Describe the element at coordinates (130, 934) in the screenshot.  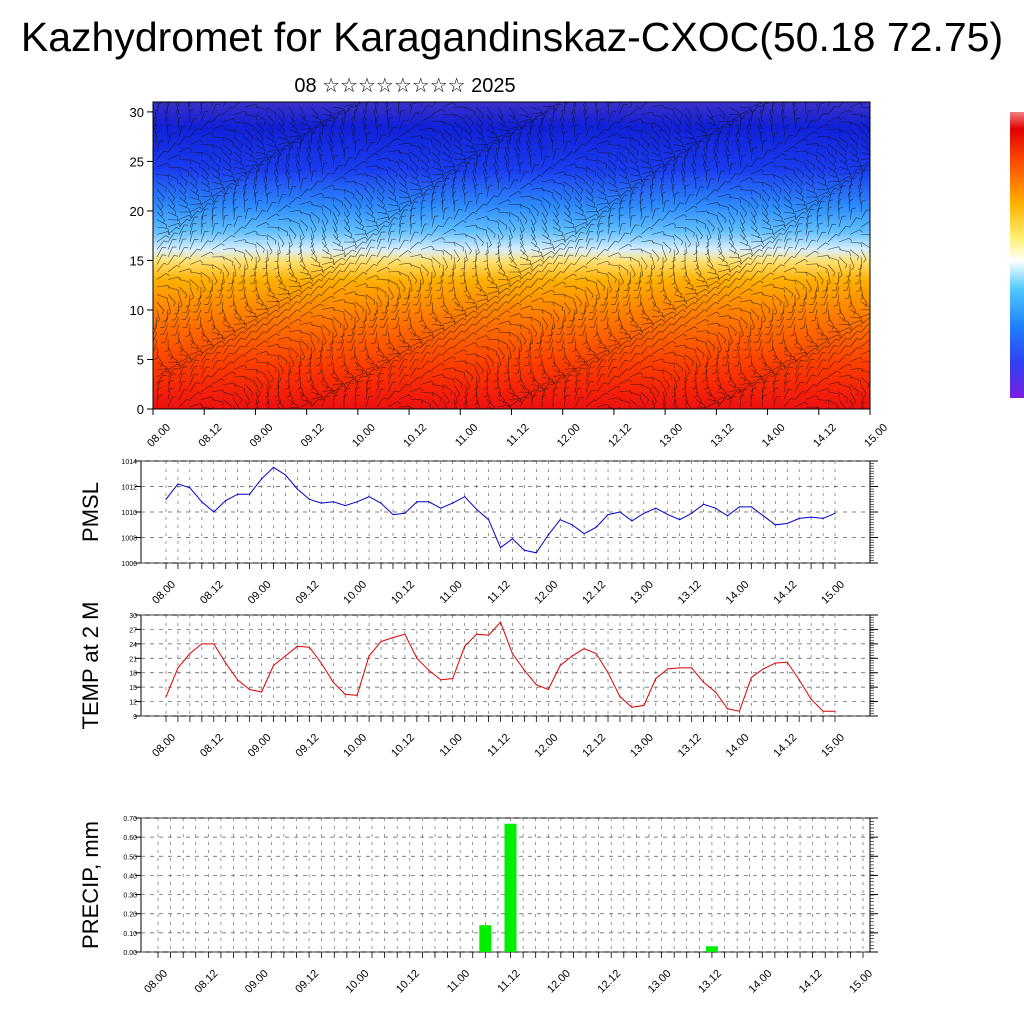
I see `precip-y-tick-label: 0.10` at that location.